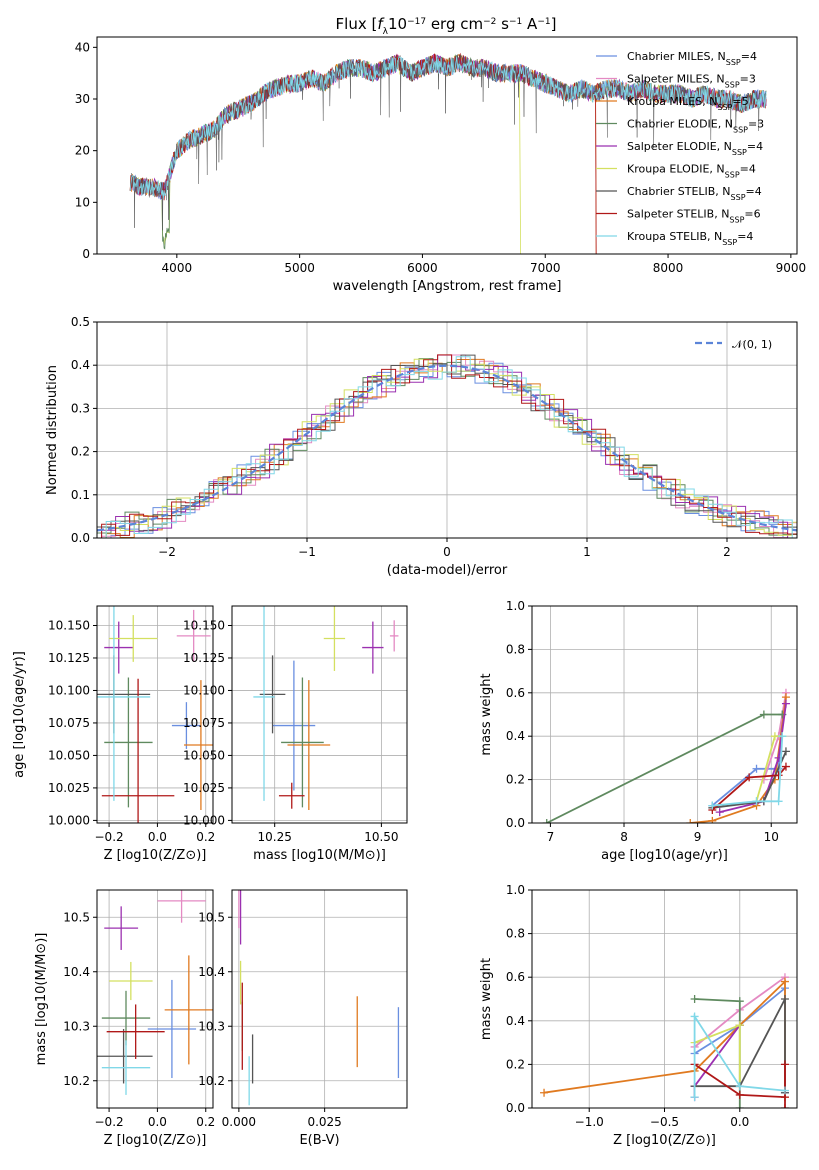 The image size is (819, 1170). Describe the element at coordinates (416, 22) in the screenshot. I see `y-axis-label-part: −17` at that location.